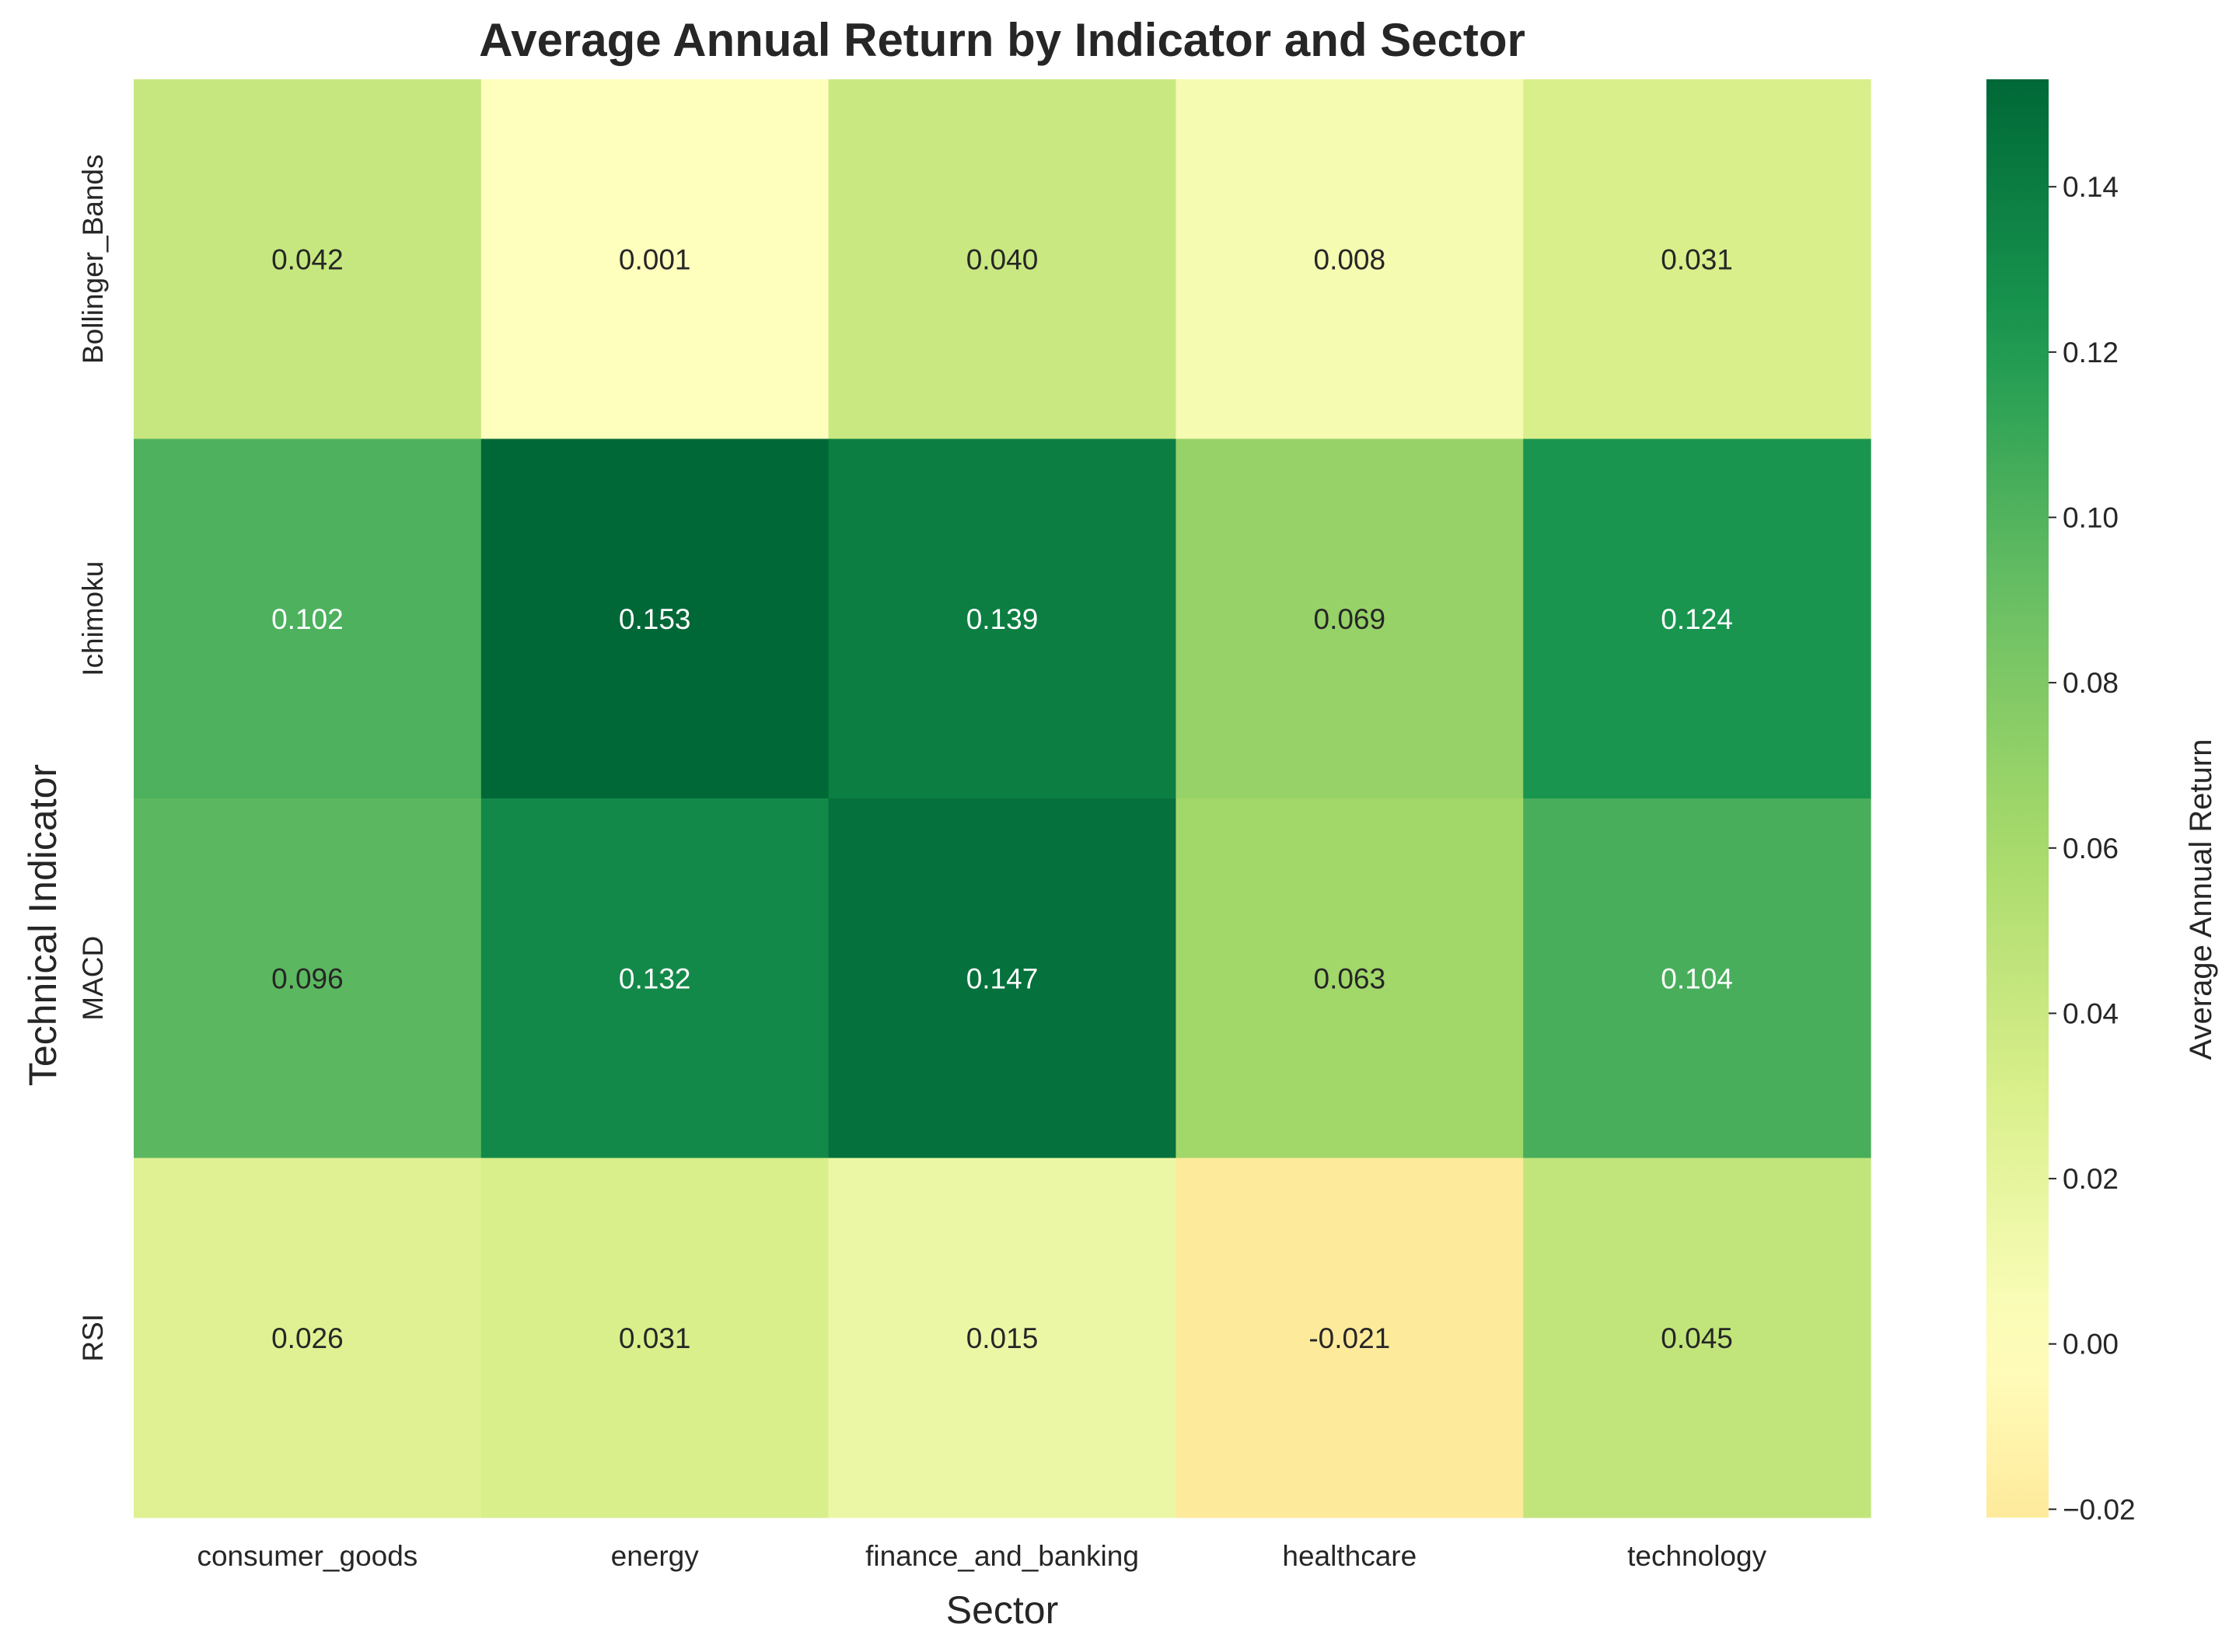 This screenshot has width=2222, height=1652. I want to click on y-tick-label: MACD, so click(93, 978).